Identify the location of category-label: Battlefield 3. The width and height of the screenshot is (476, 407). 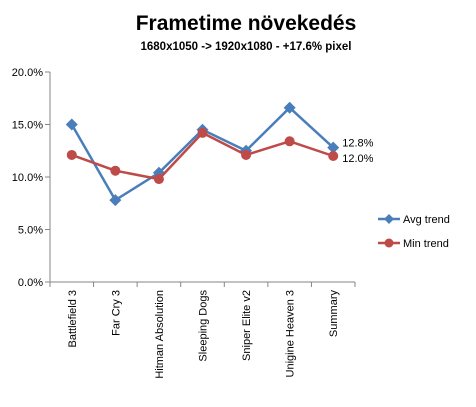
(73, 318).